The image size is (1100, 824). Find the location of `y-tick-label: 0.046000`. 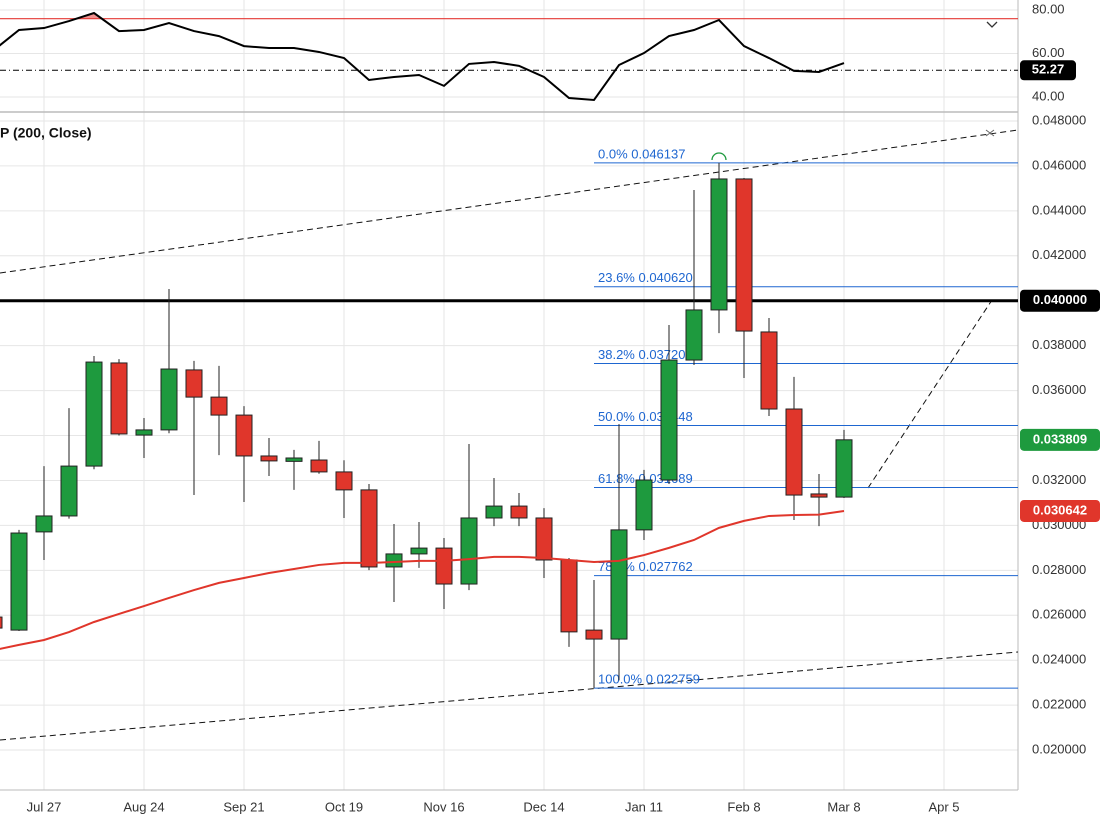

y-tick-label: 0.046000 is located at coordinates (1059, 164).